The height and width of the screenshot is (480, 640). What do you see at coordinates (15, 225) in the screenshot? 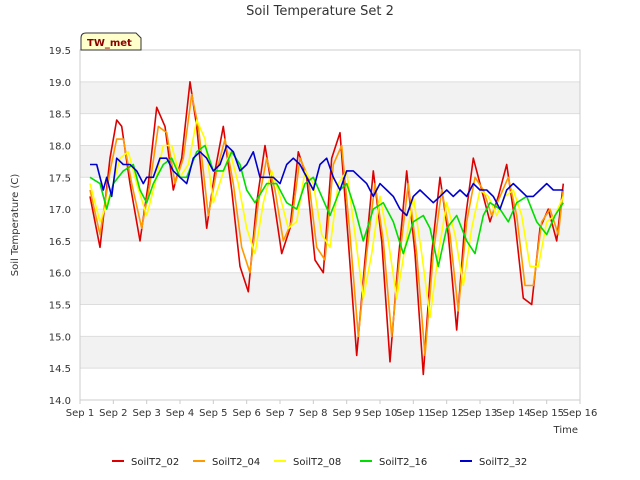
I see `y-axis-label: Soil Temperature (C)` at bounding box center [15, 225].